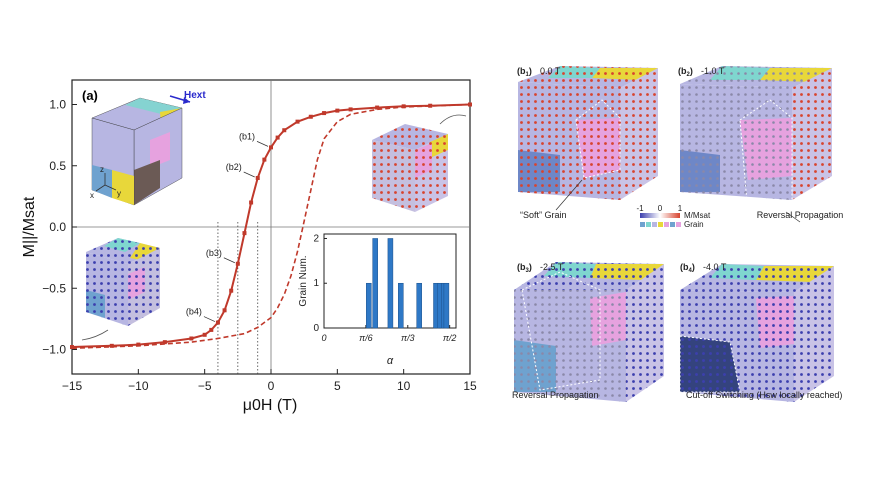  I want to click on colorbar-gradient, so click(660, 215).